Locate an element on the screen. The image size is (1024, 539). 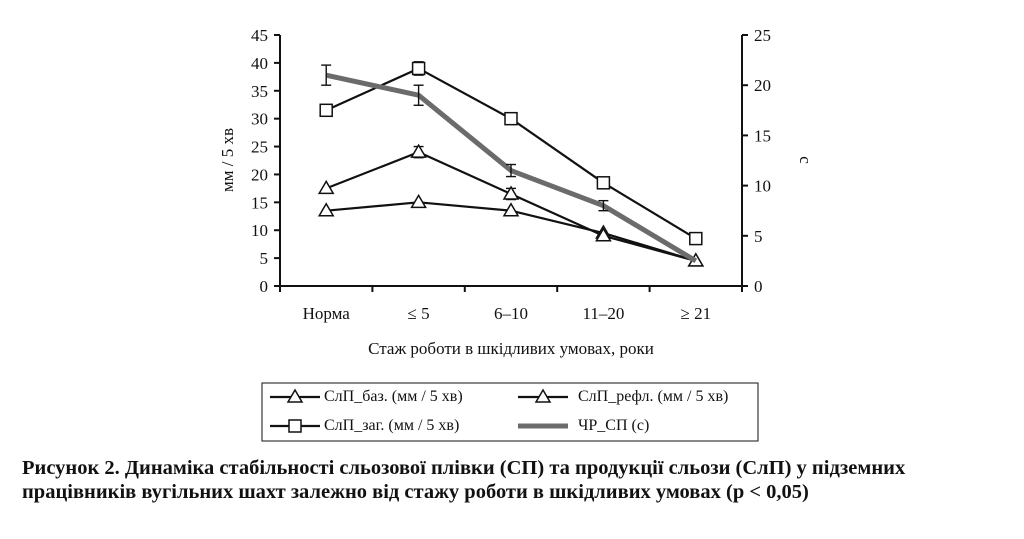
legend-label-slp-refl: СлП_рефл. (мм / 5 хв) is located at coordinates (653, 396).